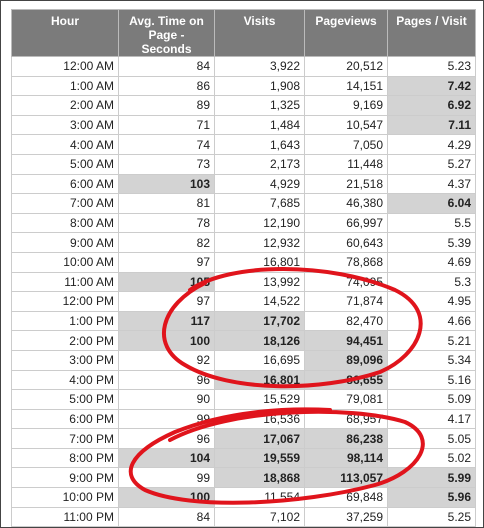 The height and width of the screenshot is (528, 484). What do you see at coordinates (166, 458) in the screenshot?
I see `value-cell: 104` at bounding box center [166, 458].